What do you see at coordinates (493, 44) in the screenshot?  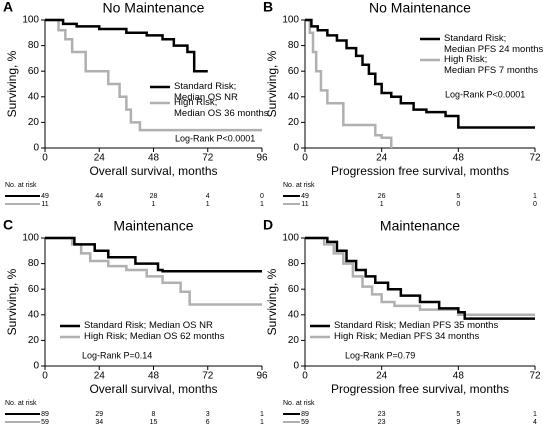 I see `legend-entry: Standard Risk; Median PFS 24 months` at bounding box center [493, 44].